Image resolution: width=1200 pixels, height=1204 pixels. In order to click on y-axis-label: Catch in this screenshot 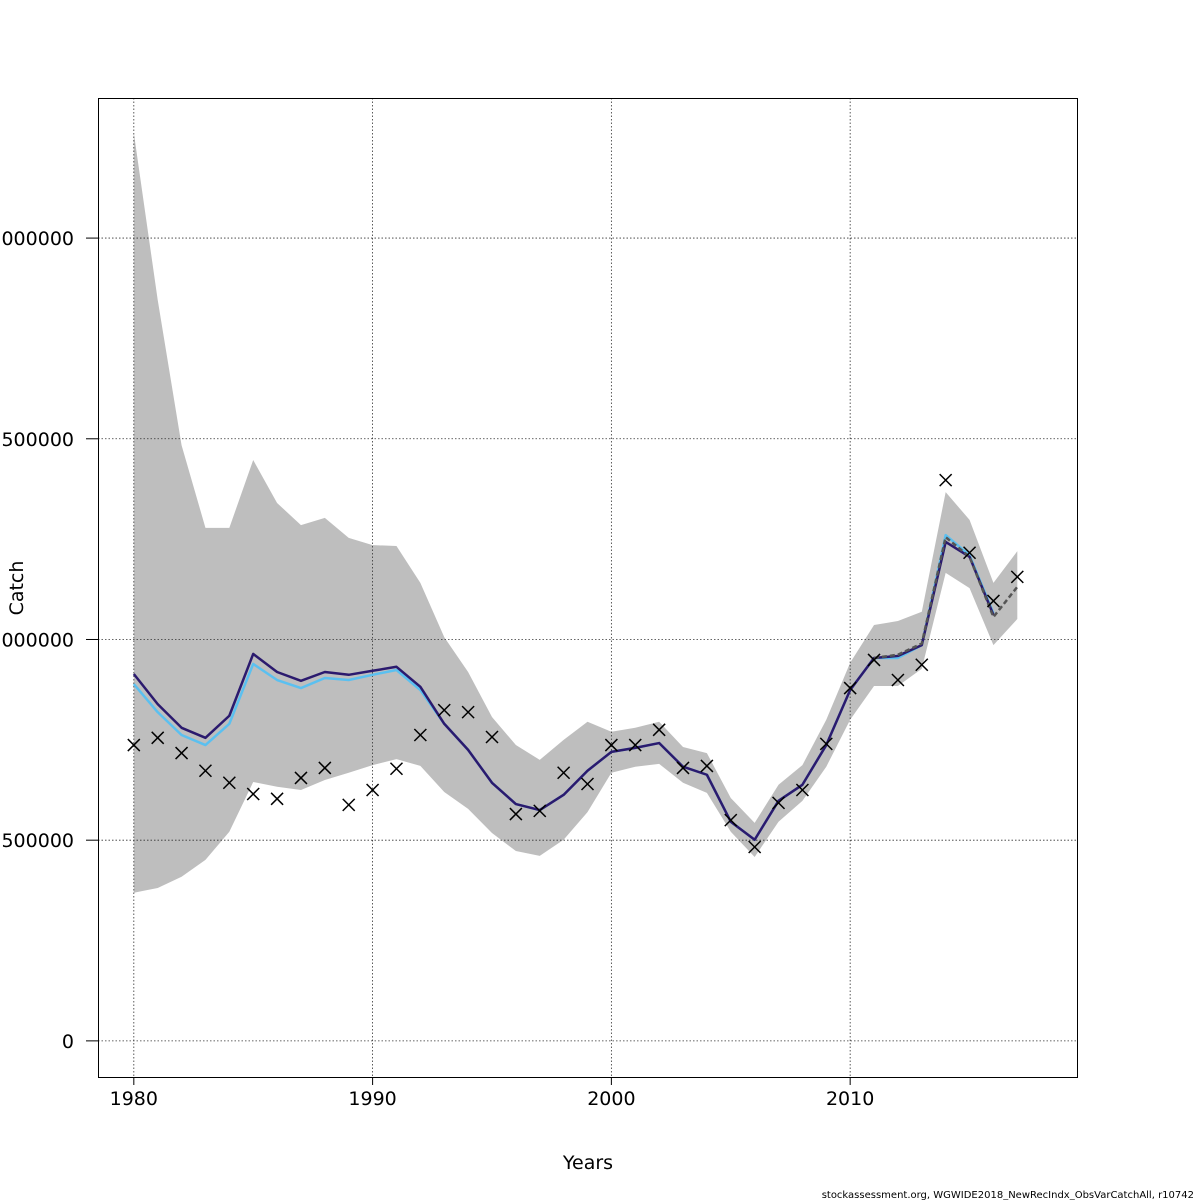, I will do `click(17, 588)`.